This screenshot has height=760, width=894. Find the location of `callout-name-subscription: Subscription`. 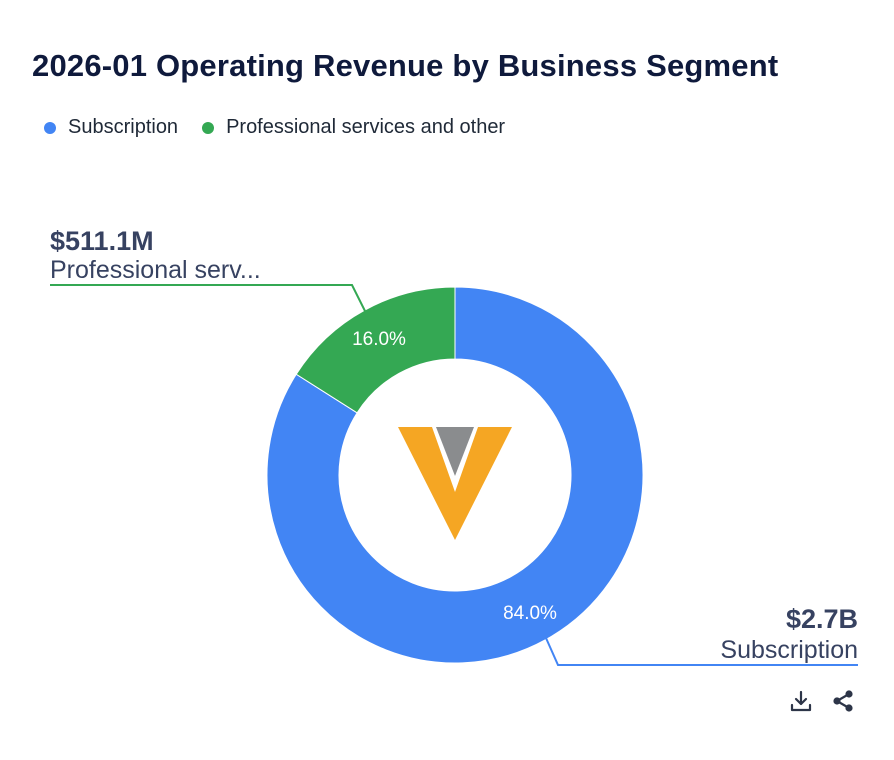

callout-name-subscription: Subscription is located at coordinates (789, 650).